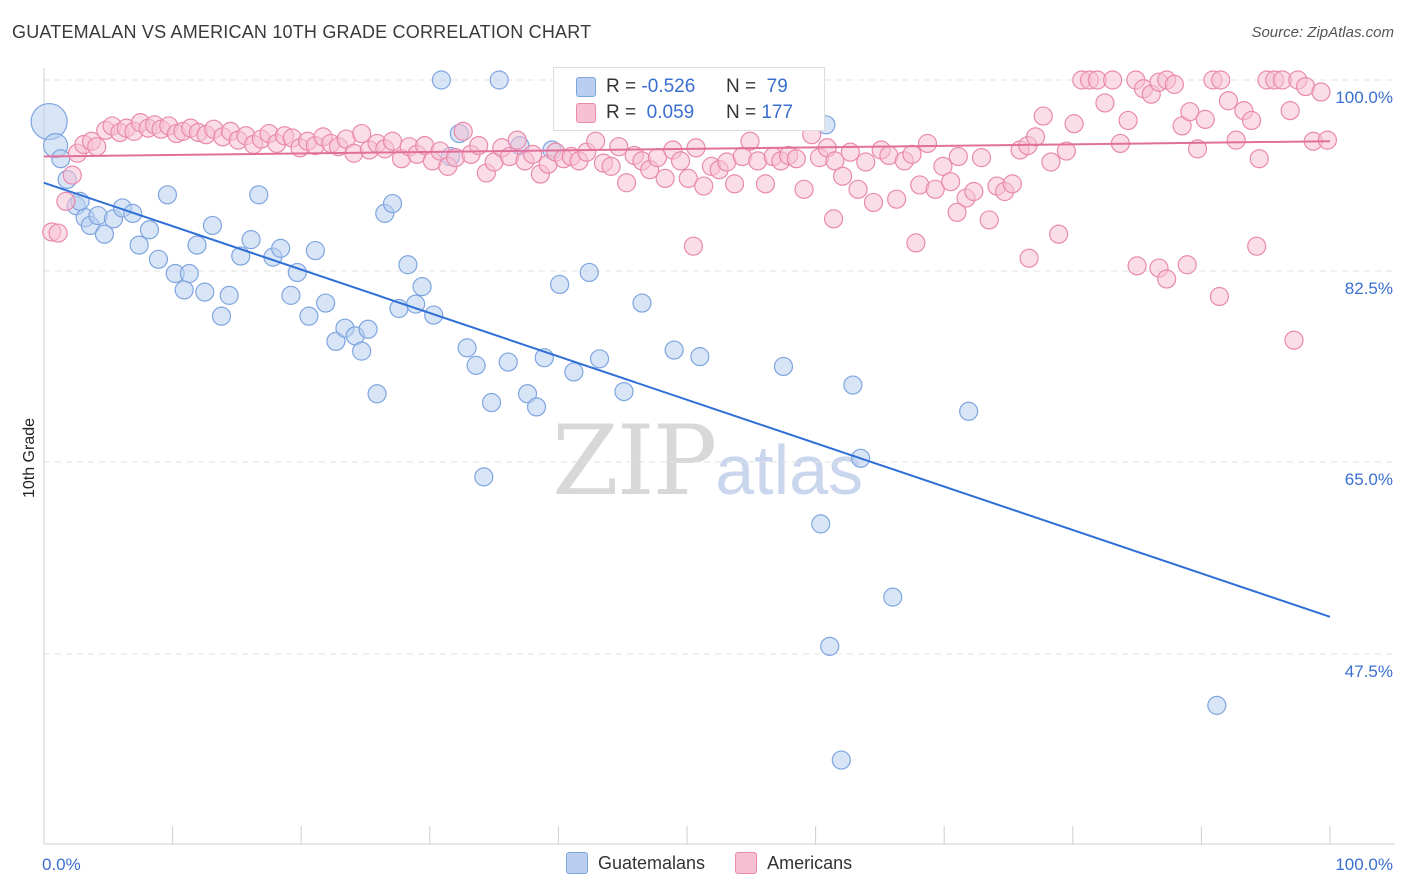 The height and width of the screenshot is (892, 1406). I want to click on legend-swatch-americans, so click(586, 113).